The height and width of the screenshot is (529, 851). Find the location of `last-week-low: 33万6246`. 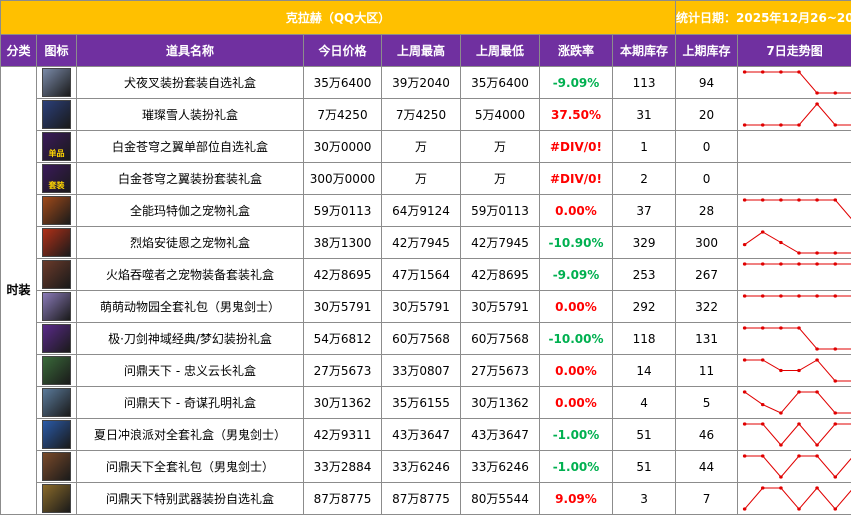

last-week-low: 33万6246 is located at coordinates (500, 466).